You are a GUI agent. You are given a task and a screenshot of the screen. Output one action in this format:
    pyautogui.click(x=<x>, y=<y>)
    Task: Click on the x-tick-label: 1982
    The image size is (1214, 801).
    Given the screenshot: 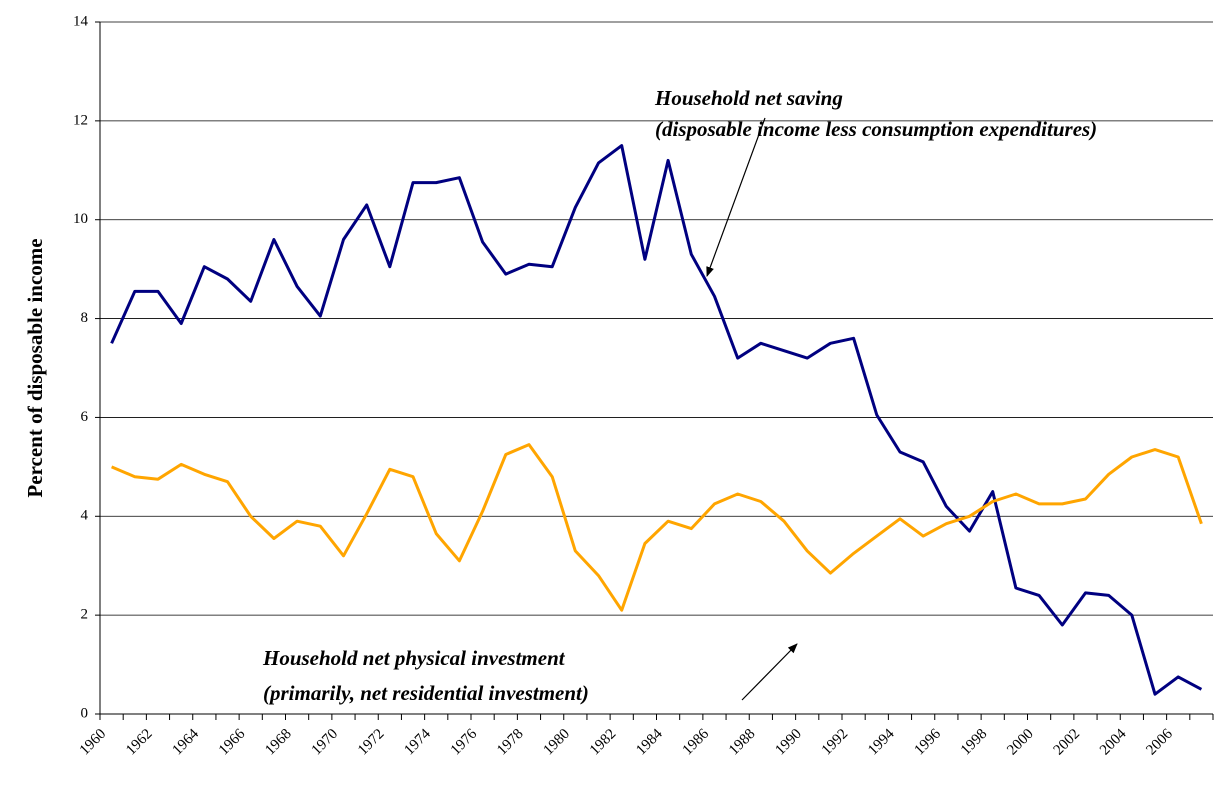 What is the action you would take?
    pyautogui.click(x=603, y=742)
    